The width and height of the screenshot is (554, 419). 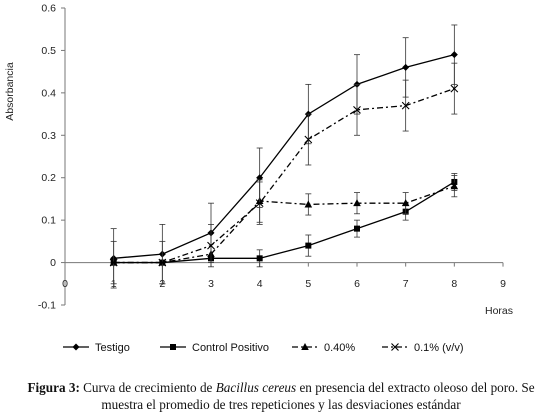 I want to click on x-tick-label: 6, so click(x=357, y=284).